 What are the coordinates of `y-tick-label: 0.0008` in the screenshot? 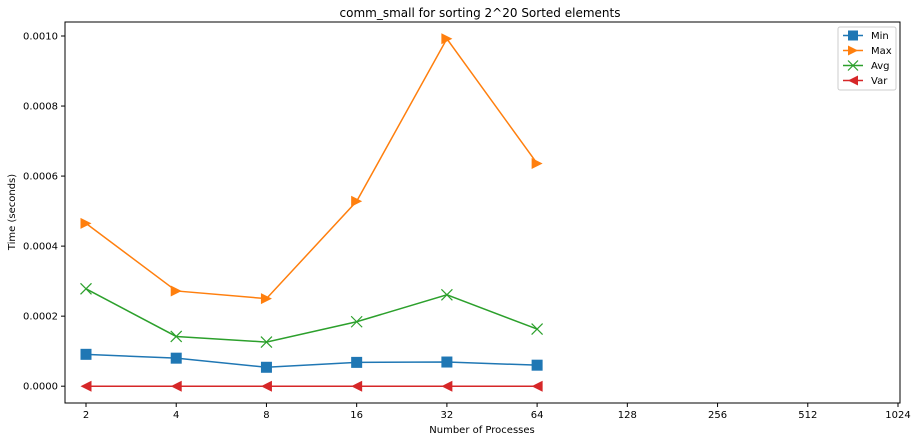 It's located at (40, 107).